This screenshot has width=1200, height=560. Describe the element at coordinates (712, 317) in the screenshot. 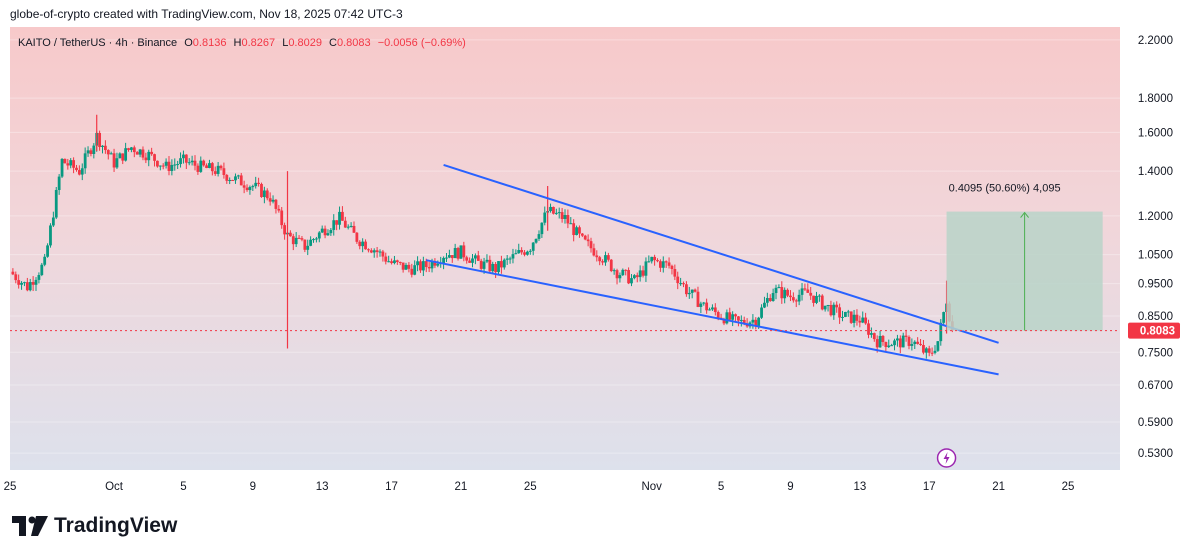

I see `trendline-lower` at that location.